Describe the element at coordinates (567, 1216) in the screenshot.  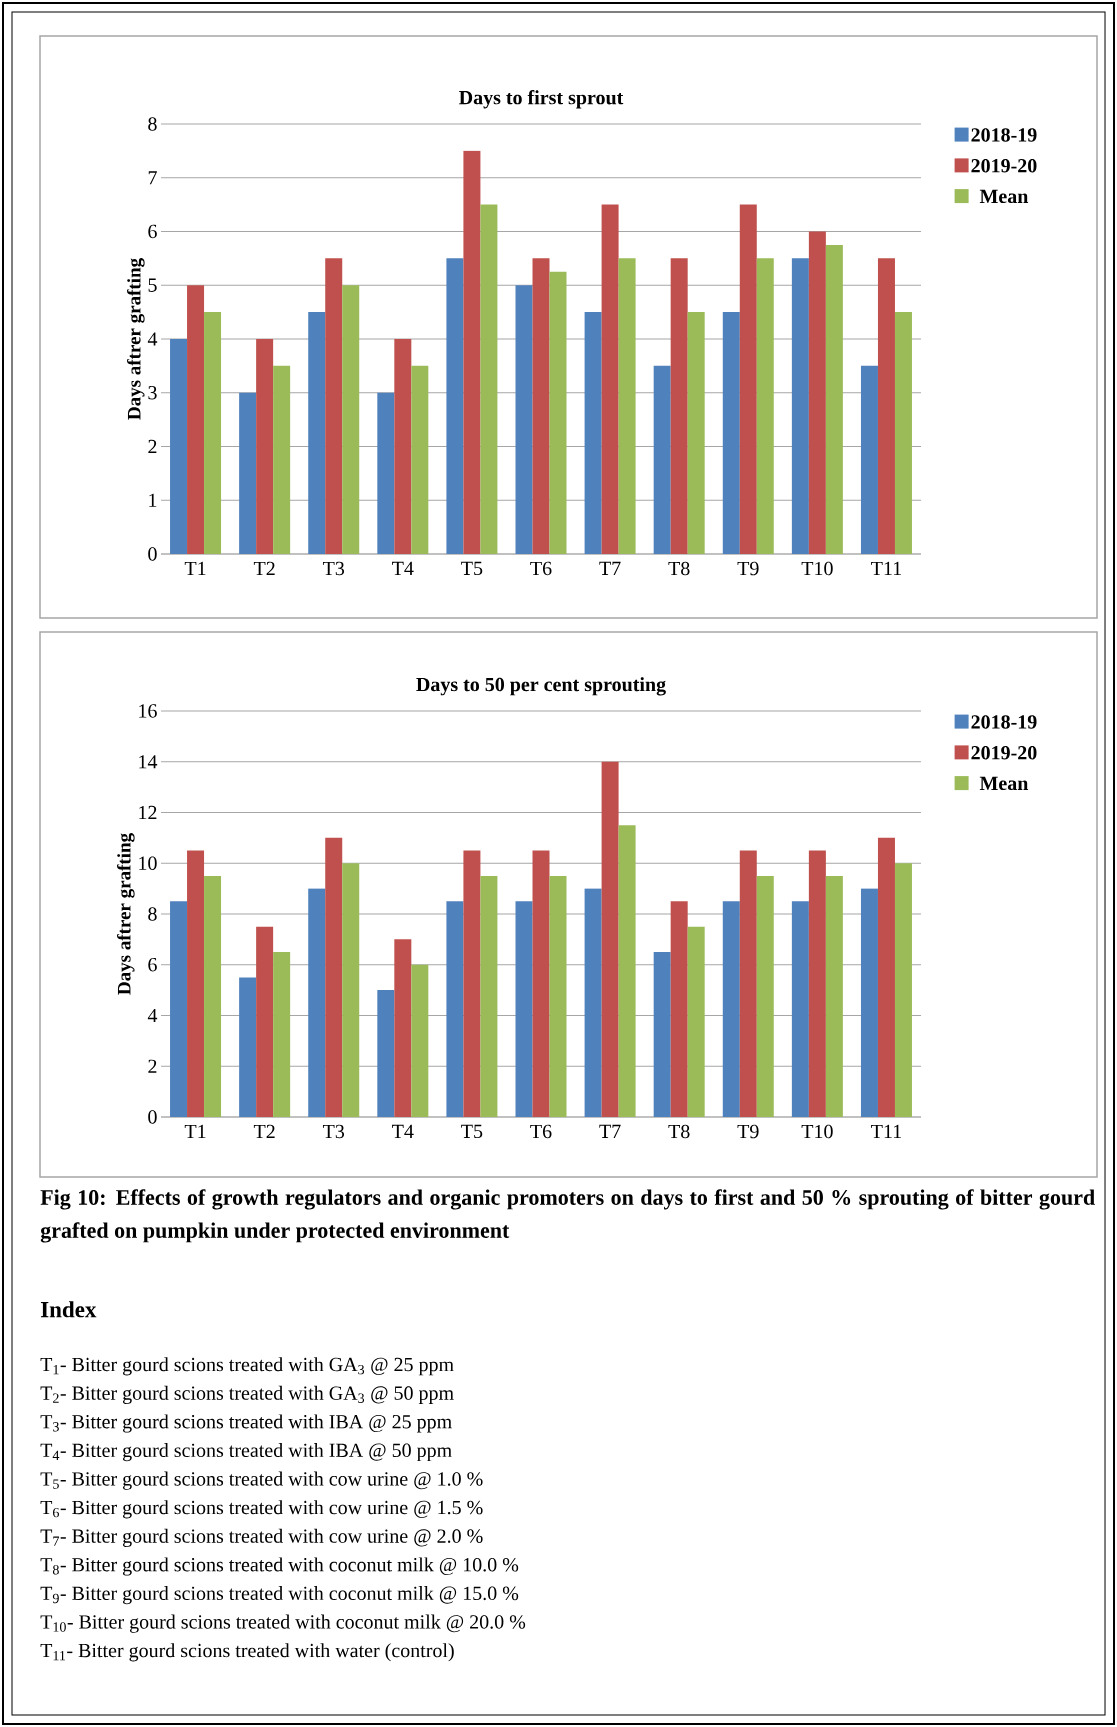
I see `caption: Fig 10: Effects of growth regulators and organic promoters on days to first and 50 % sprouting of bitter gourd grafted on pumpkin under protected environment` at that location.